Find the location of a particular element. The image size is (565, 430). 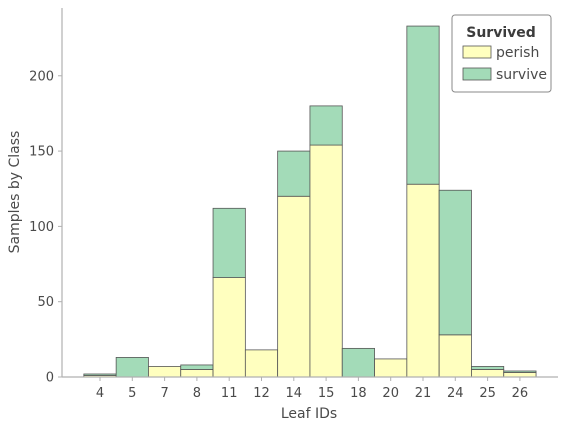

x-tick-label-8: 8 is located at coordinates (197, 393).